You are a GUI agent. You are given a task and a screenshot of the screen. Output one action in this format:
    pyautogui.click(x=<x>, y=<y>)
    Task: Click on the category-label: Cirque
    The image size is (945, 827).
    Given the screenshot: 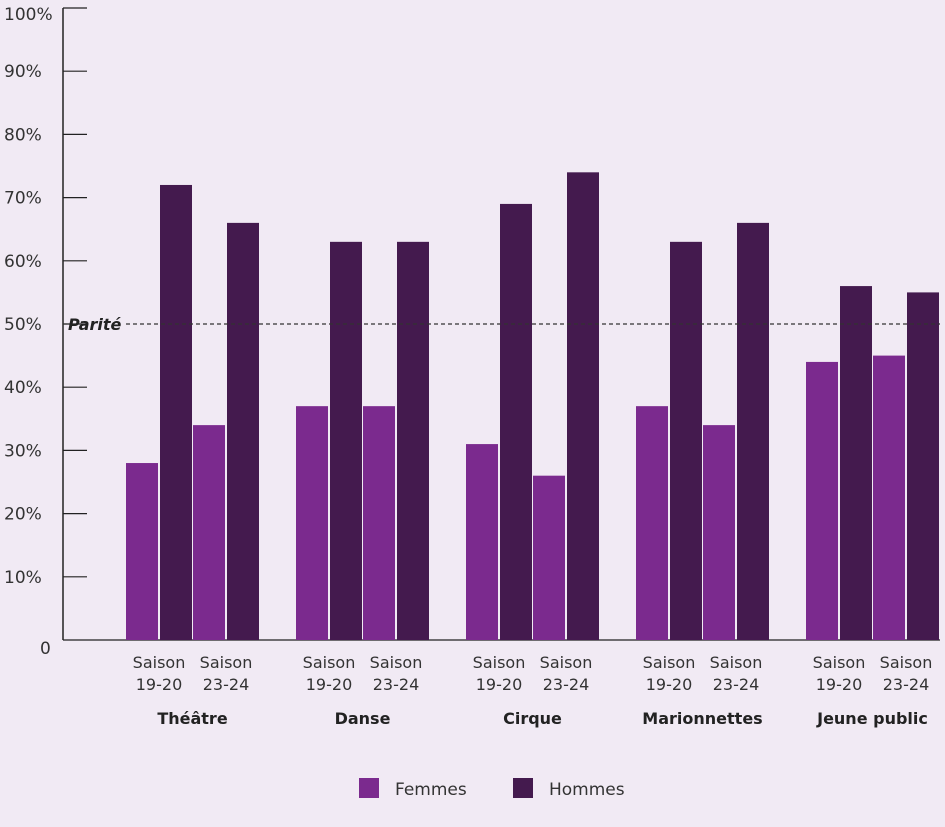 What is the action you would take?
    pyautogui.click(x=532, y=718)
    